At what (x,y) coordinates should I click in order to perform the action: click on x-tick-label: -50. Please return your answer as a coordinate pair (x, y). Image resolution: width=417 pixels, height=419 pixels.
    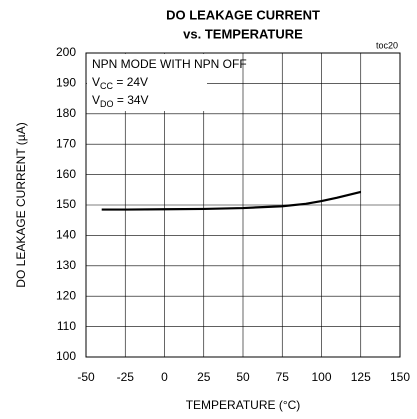
    Looking at the image, I should click on (86, 377).